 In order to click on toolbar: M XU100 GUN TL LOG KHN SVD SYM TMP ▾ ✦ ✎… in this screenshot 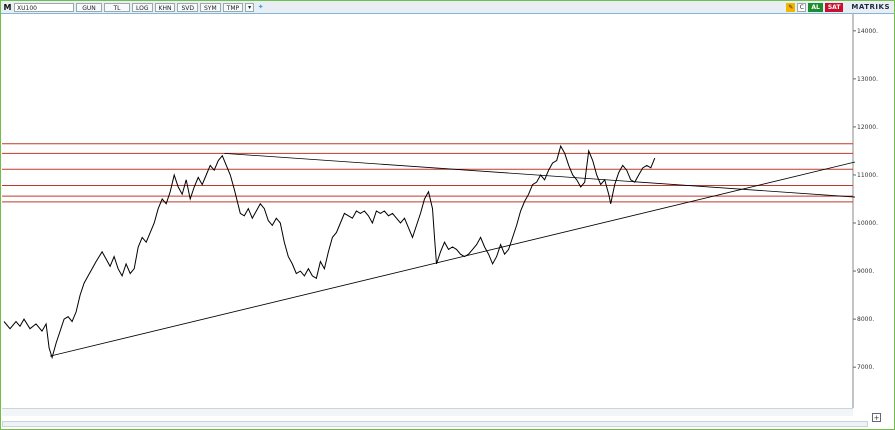, I will do `click(447, 7)`.